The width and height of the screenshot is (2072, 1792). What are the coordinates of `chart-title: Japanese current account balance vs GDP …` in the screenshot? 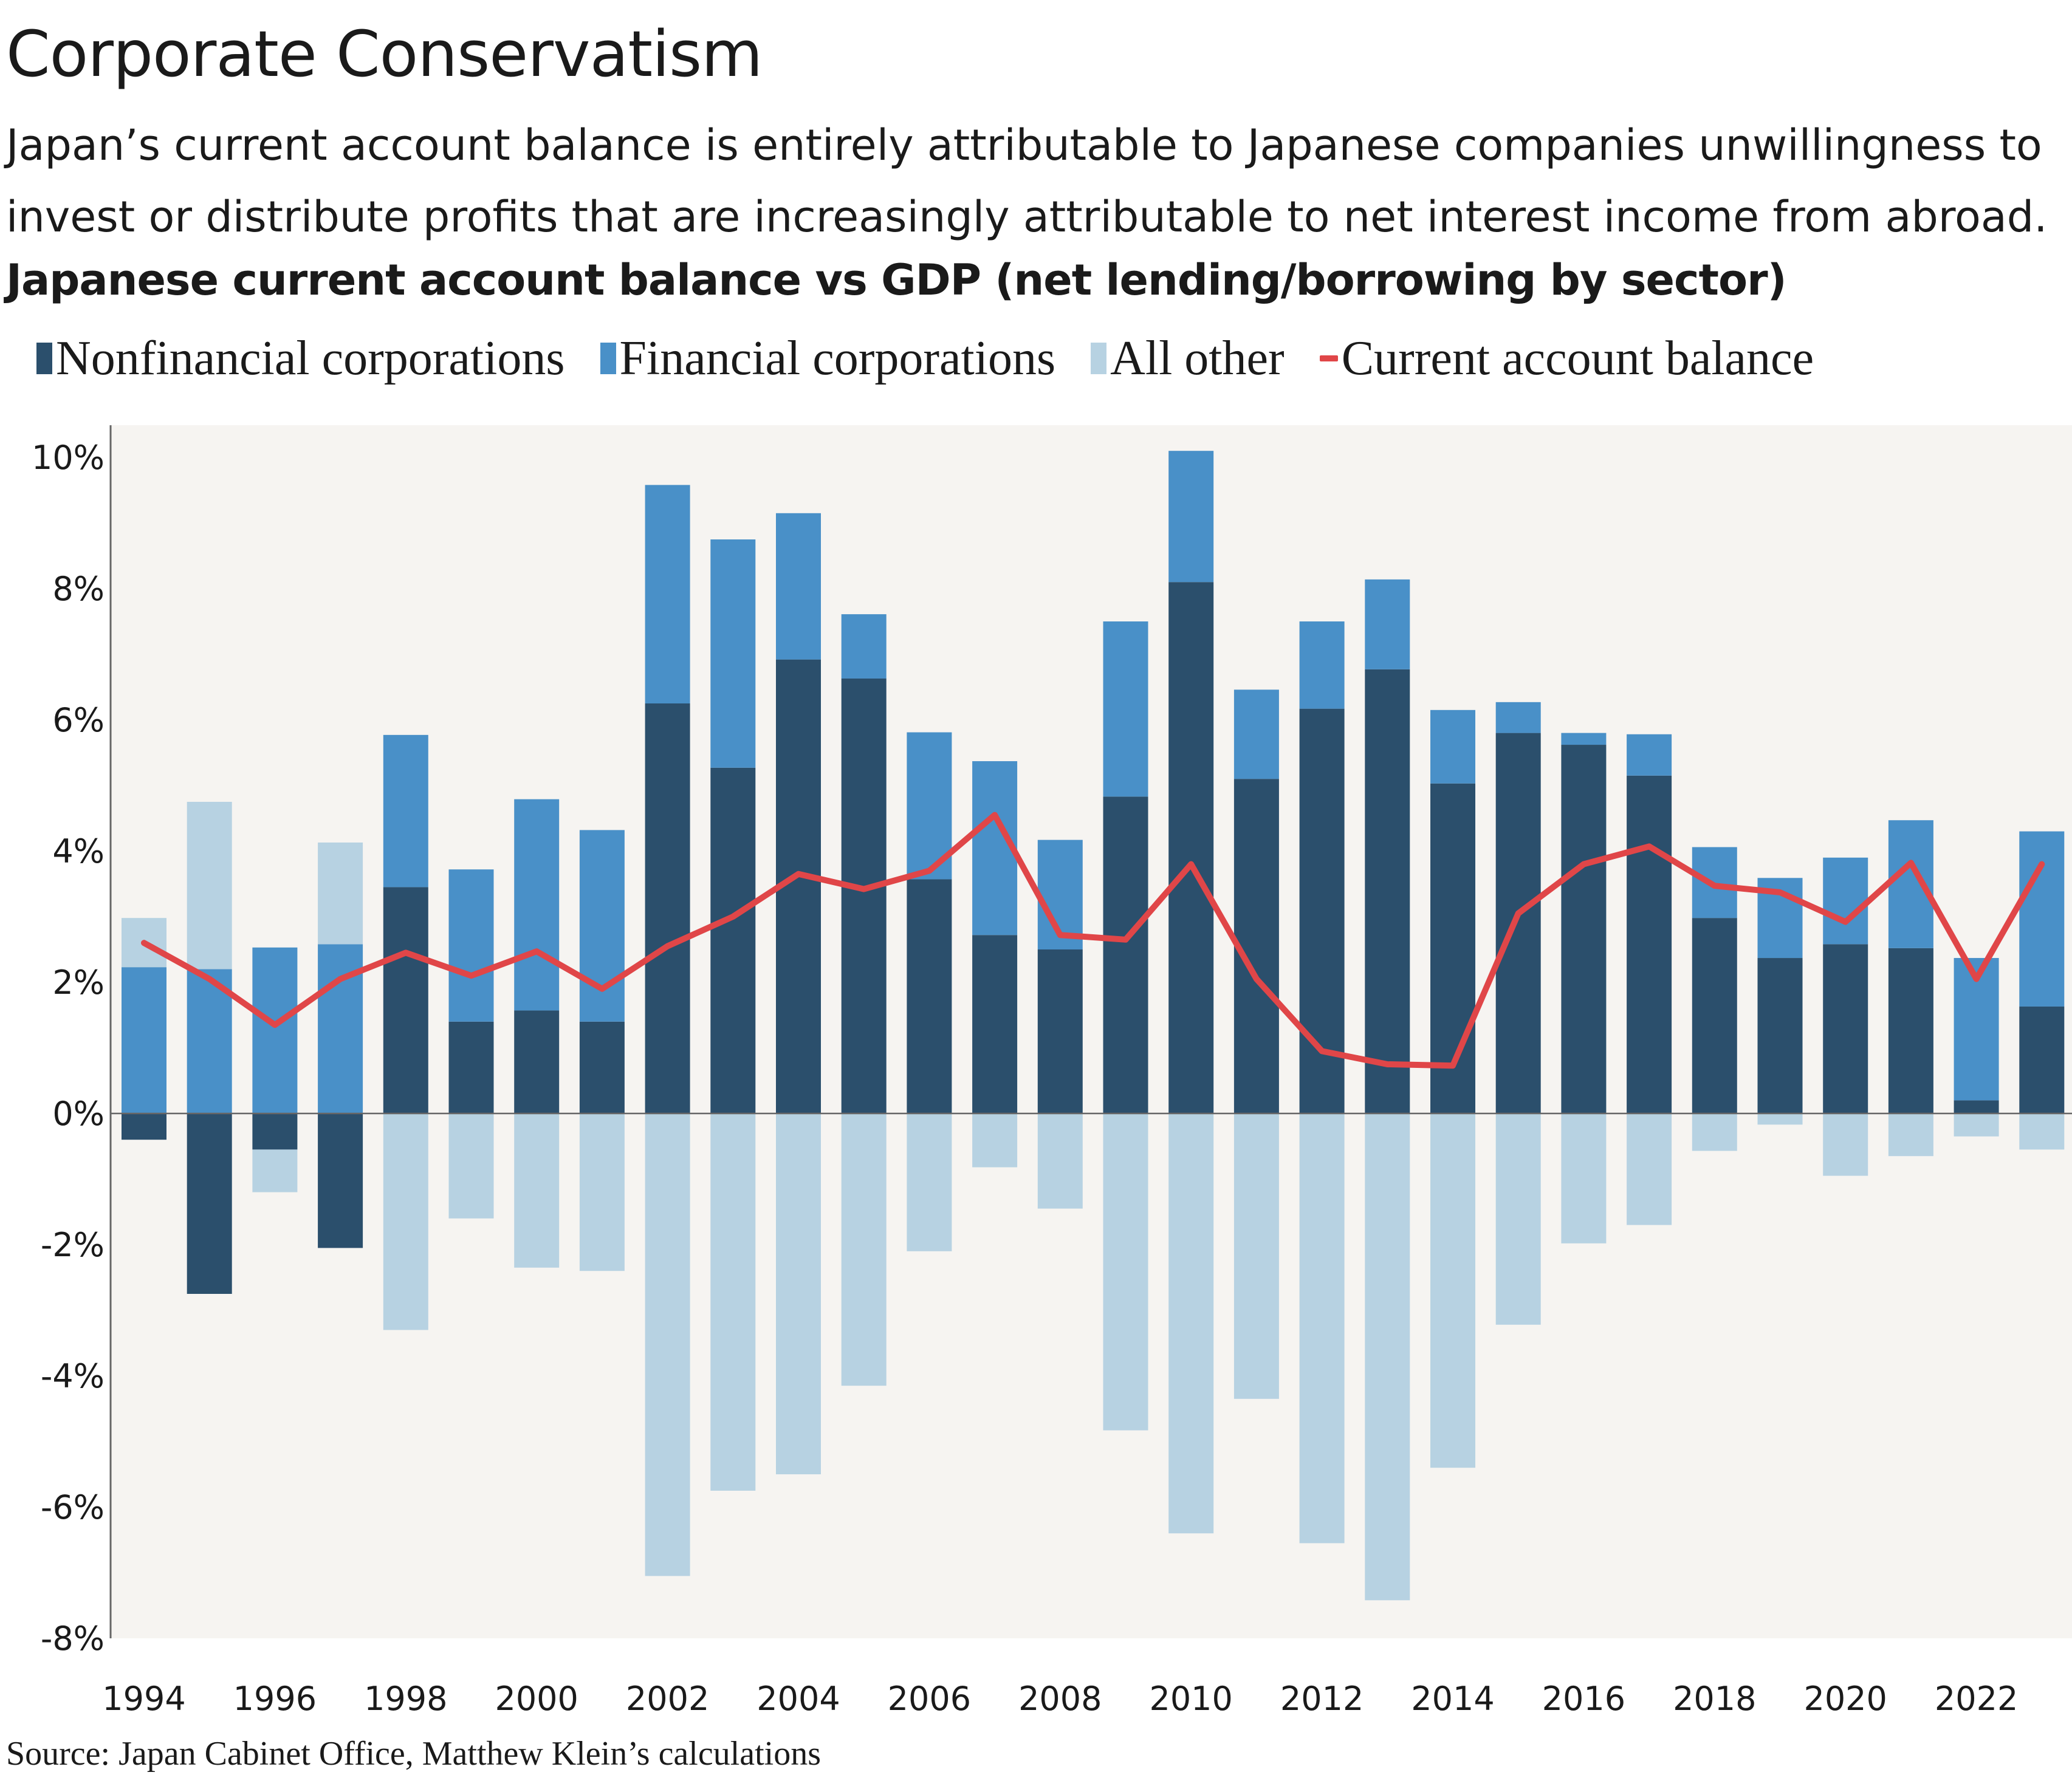 It's located at (897, 280).